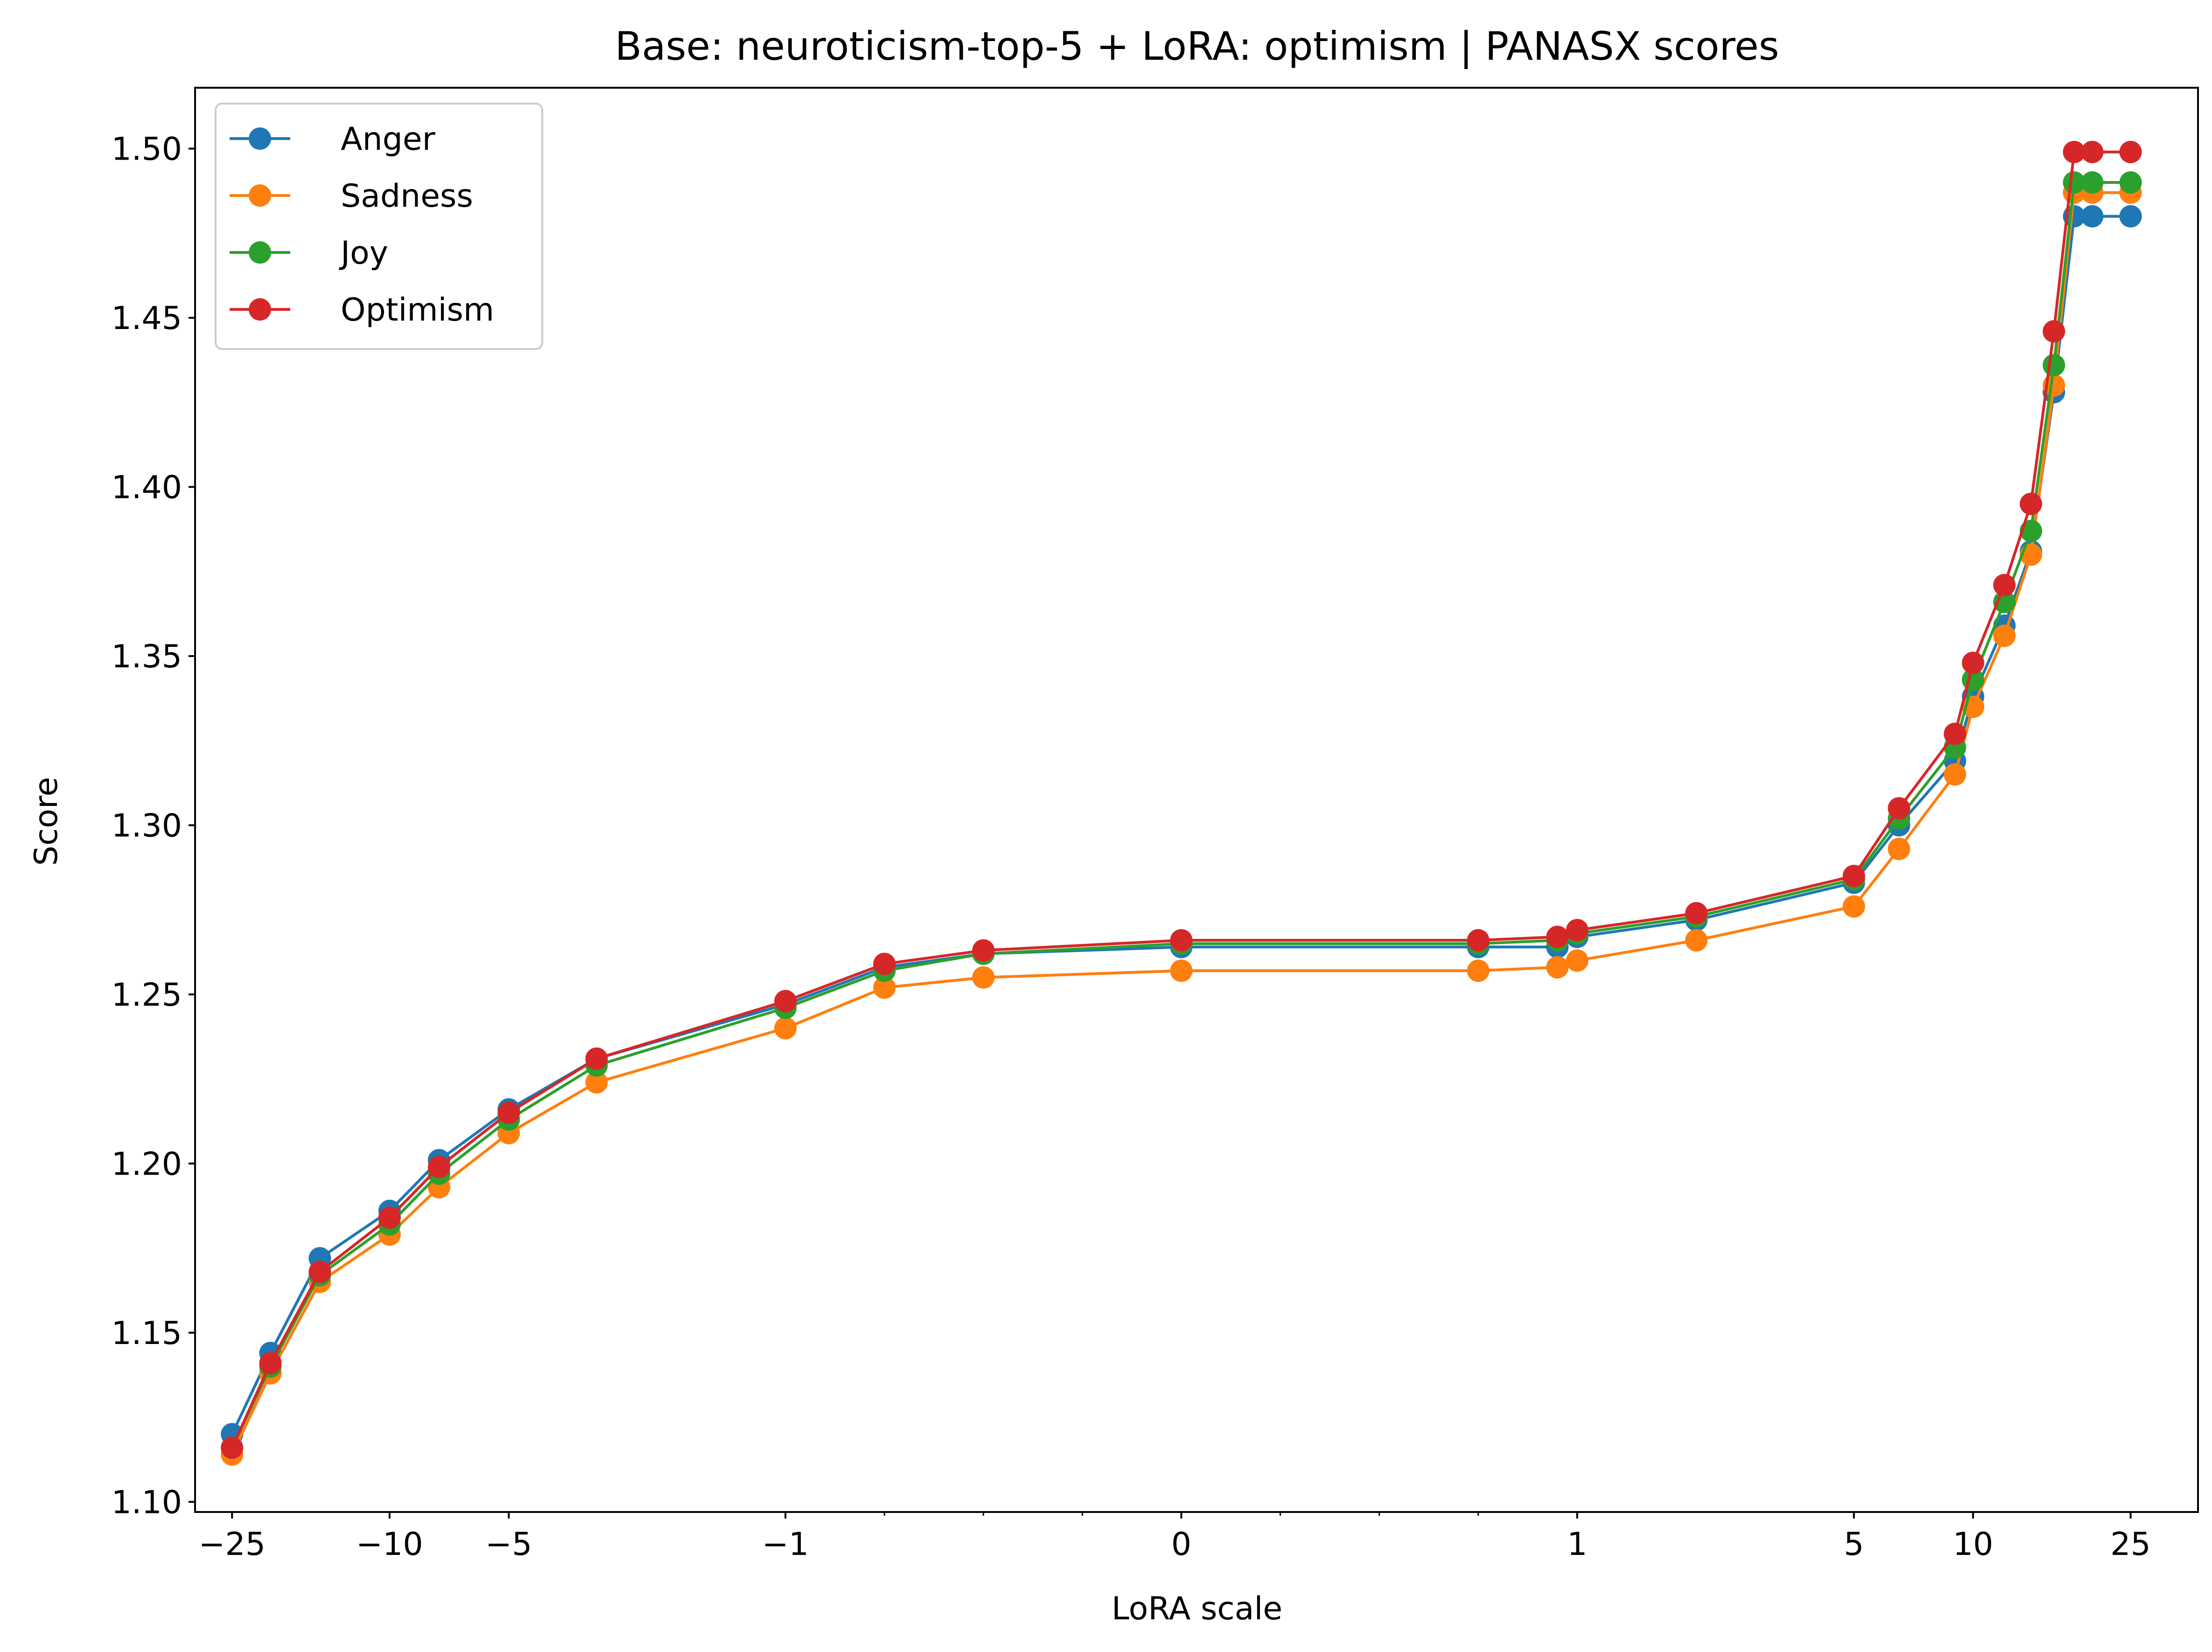 The width and height of the screenshot is (2212, 1652). Describe the element at coordinates (147, 1333) in the screenshot. I see `y-tick-label: 1.15` at that location.